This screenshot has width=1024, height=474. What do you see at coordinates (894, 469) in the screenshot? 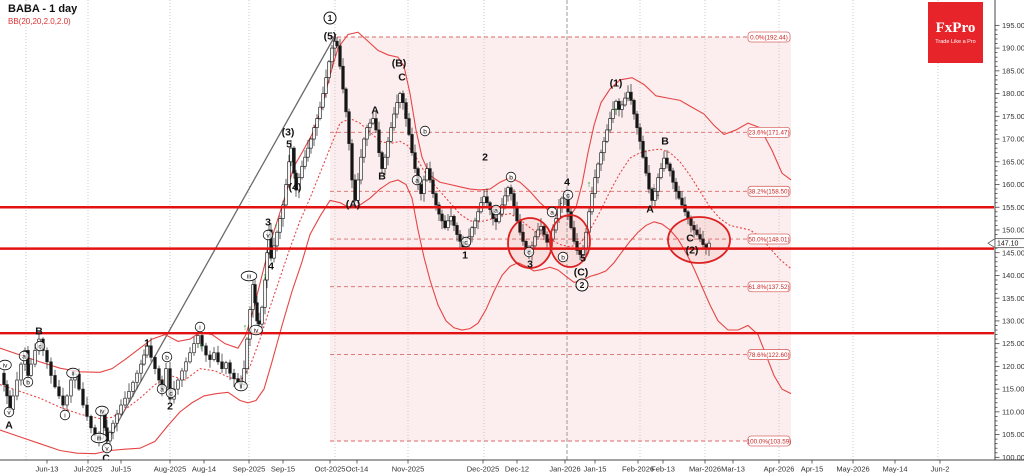
I see `svg-text: May-14` at bounding box center [894, 469].